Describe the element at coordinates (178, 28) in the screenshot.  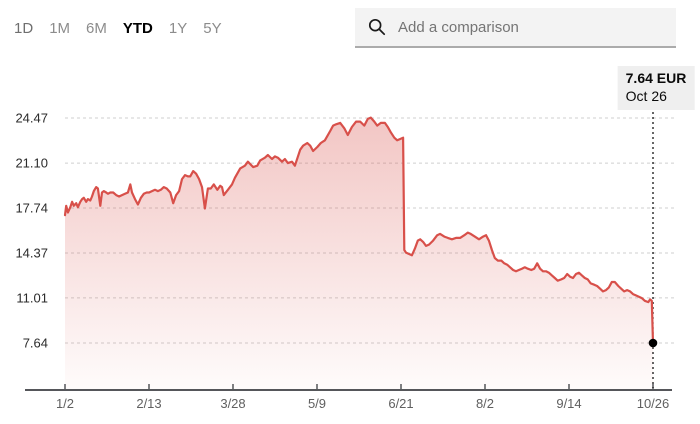
I see `tab-1y: 1Y` at that location.